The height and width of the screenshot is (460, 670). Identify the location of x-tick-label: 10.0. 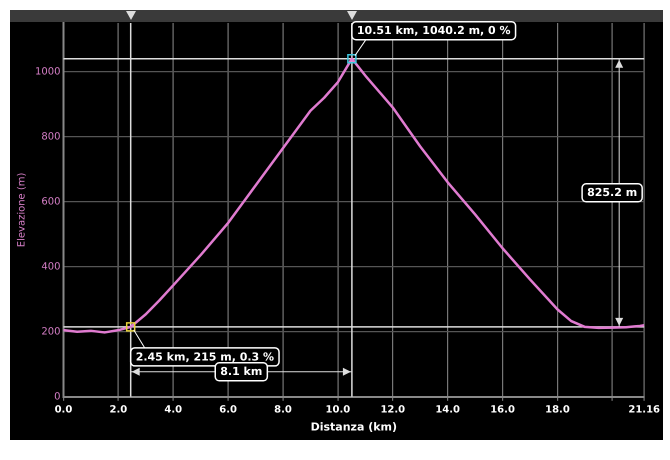
(338, 410).